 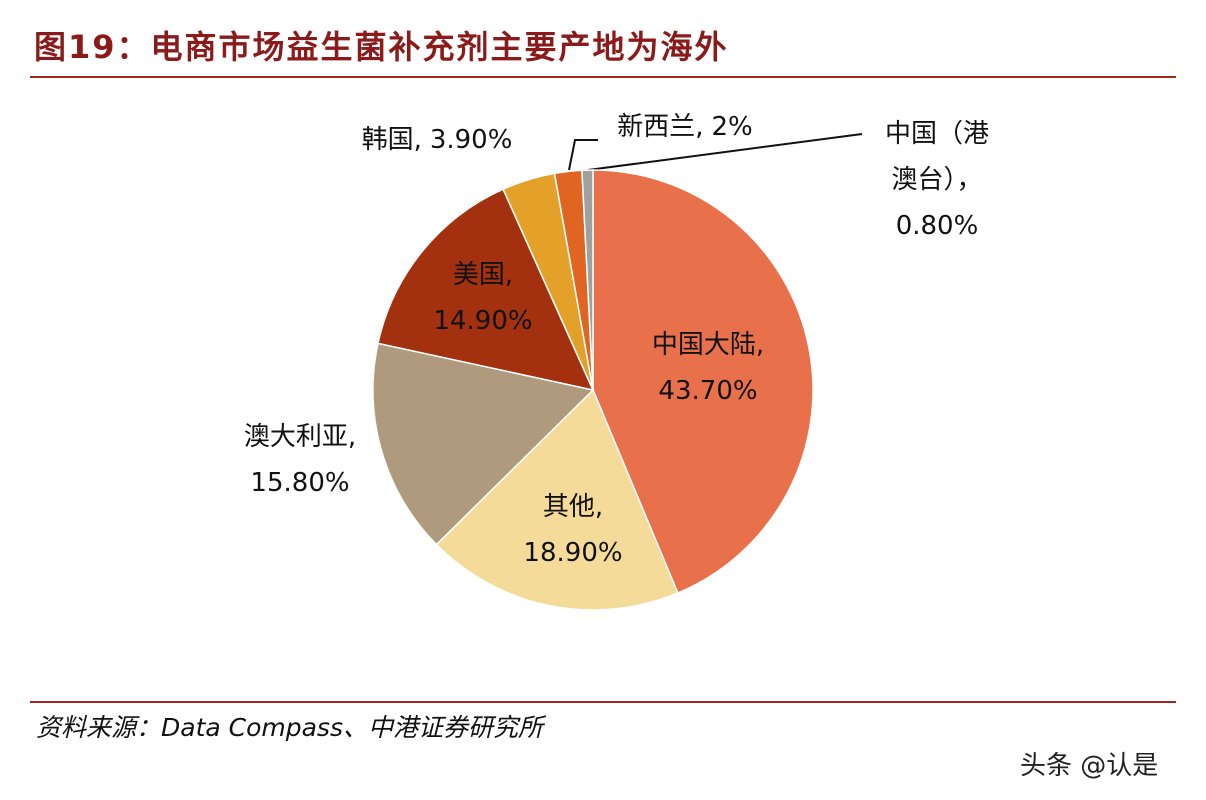 What do you see at coordinates (300, 460) in the screenshot?
I see `data-label: 澳大利亚, 15.80%` at bounding box center [300, 460].